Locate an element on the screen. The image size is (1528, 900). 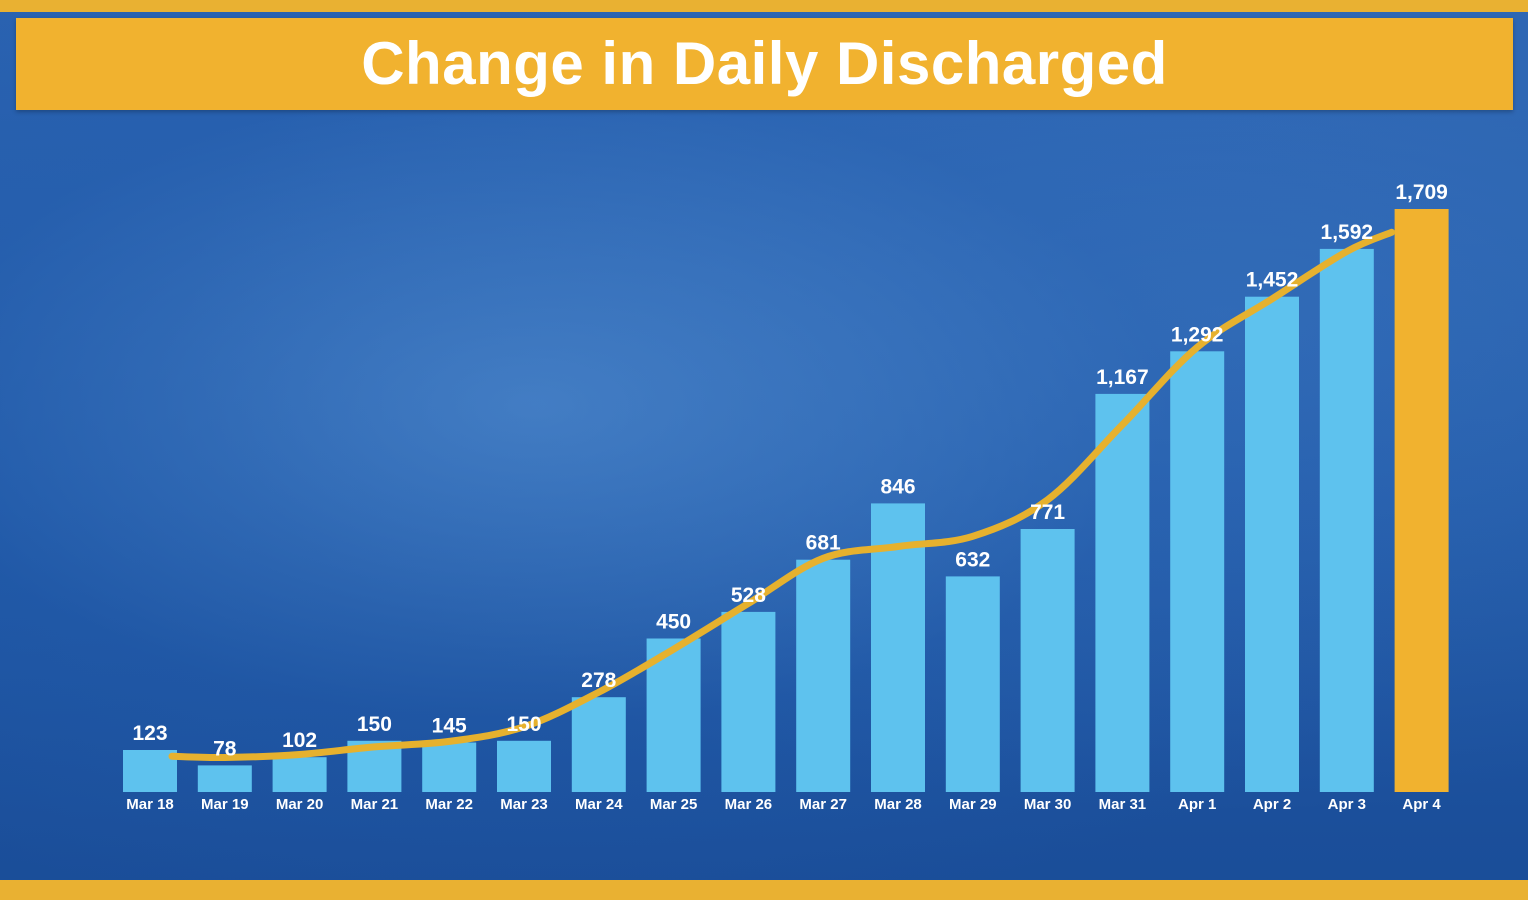
value-label: 771 is located at coordinates (1047, 512).